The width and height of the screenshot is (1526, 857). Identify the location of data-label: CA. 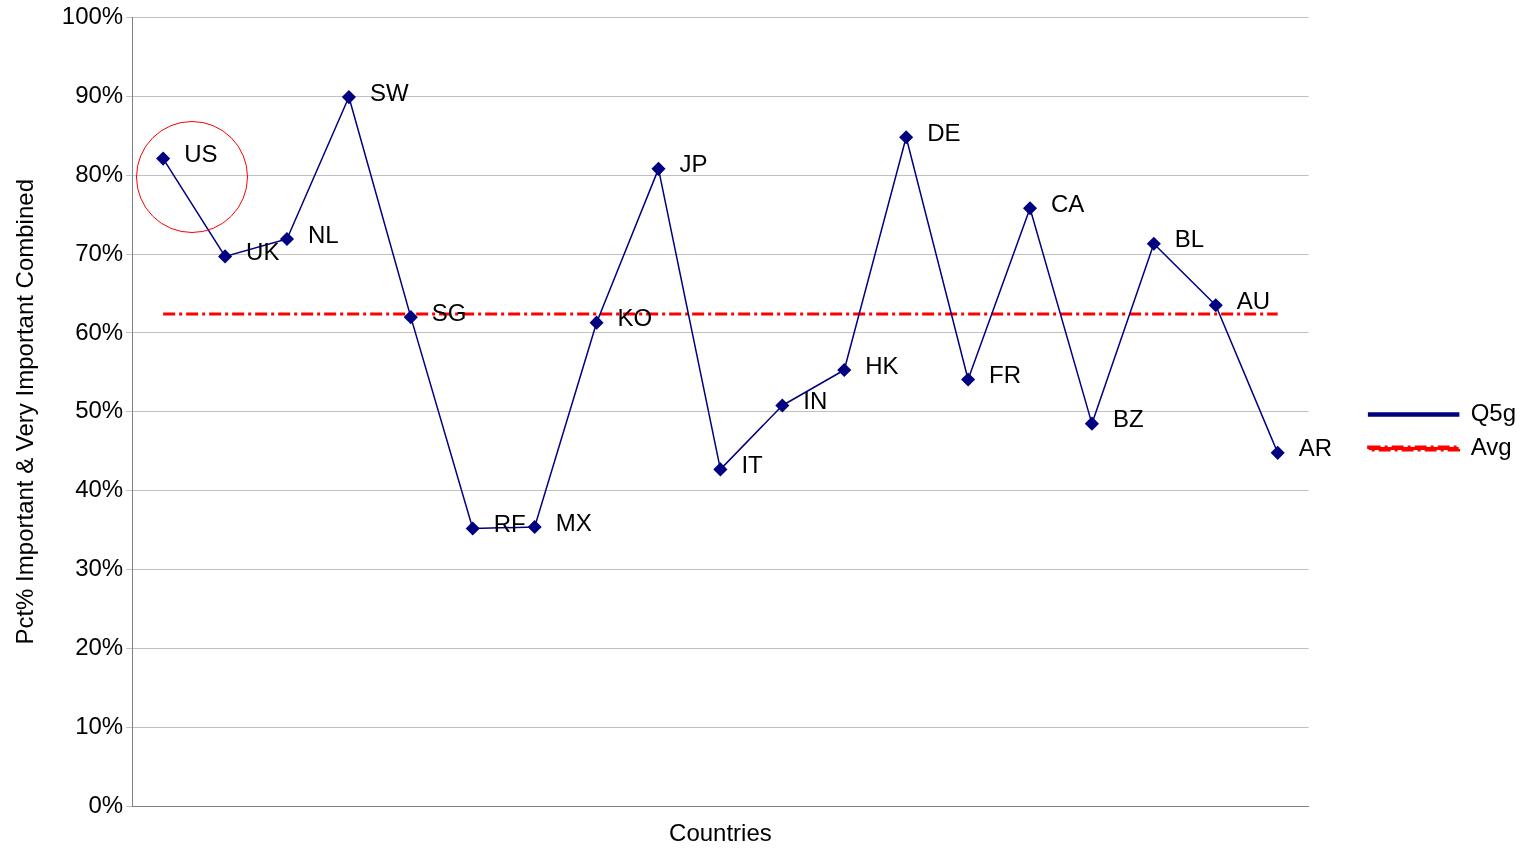
(1068, 203).